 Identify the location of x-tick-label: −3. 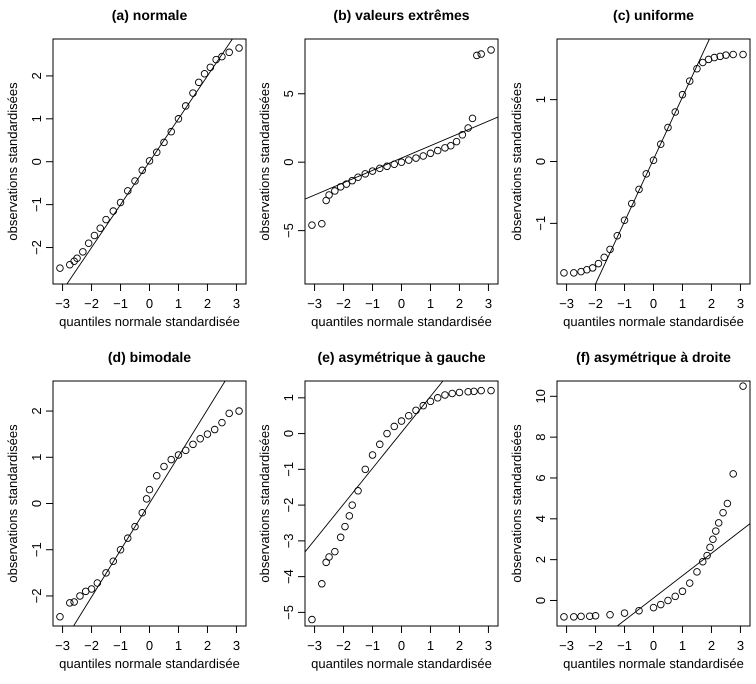
(566, 645).